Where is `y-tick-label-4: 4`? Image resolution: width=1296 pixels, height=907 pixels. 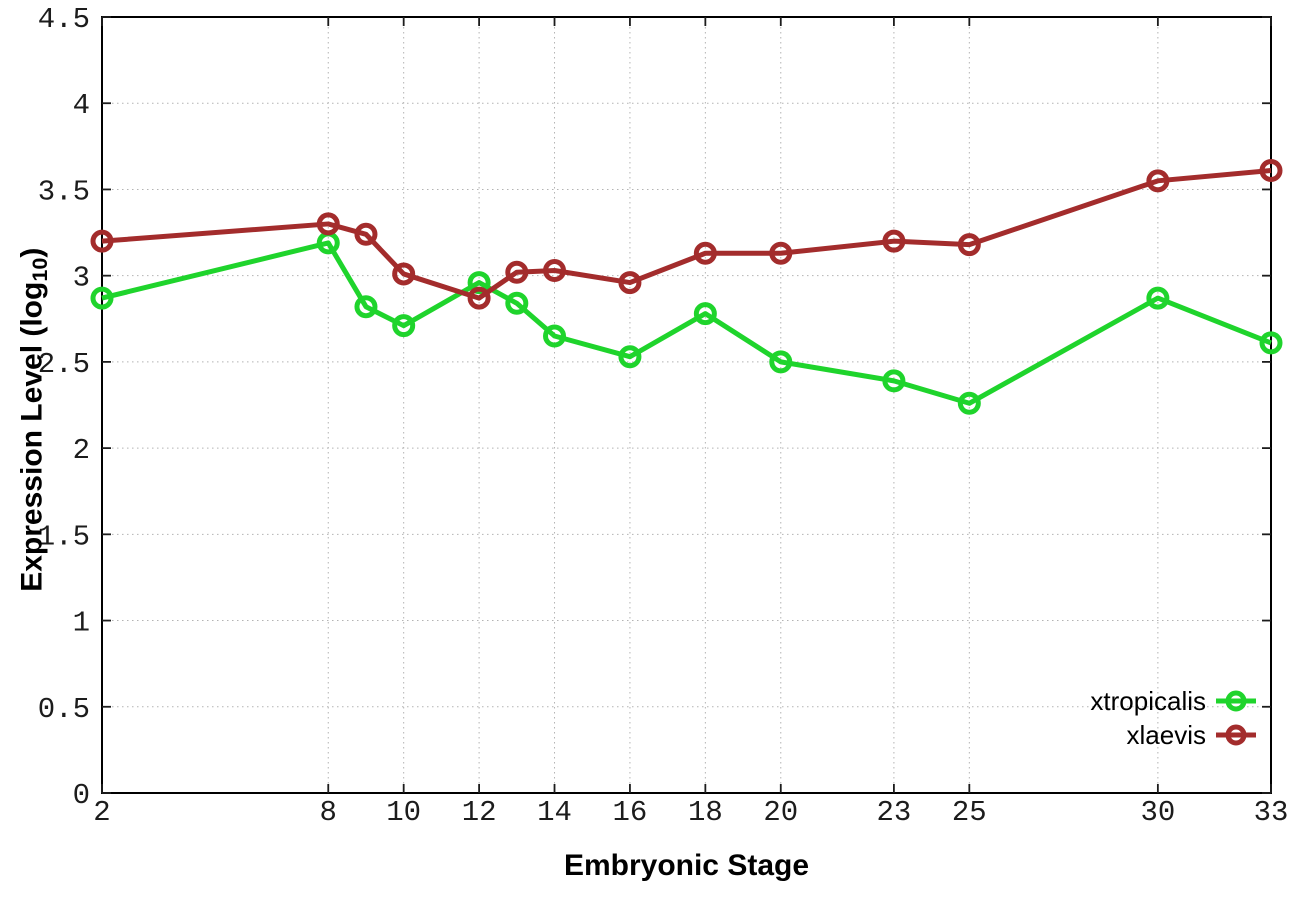
y-tick-label-4: 4 is located at coordinates (81, 105).